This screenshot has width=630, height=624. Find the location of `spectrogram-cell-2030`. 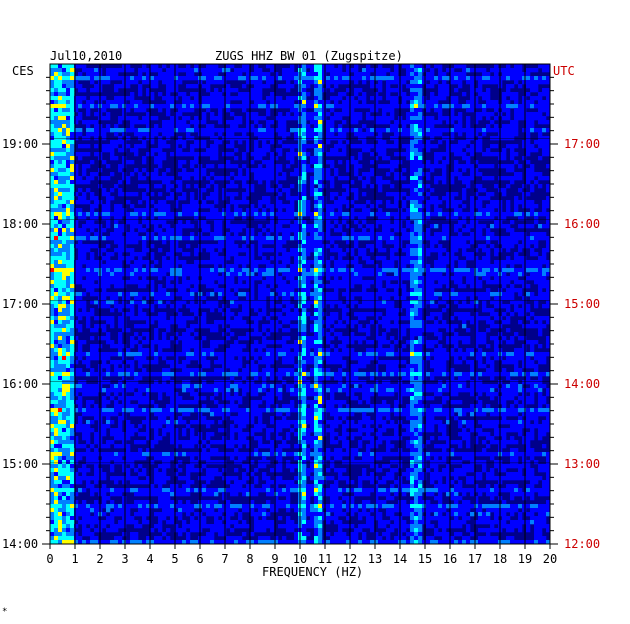

spectrogram-cell-2030 is located at coordinates (492, 166).